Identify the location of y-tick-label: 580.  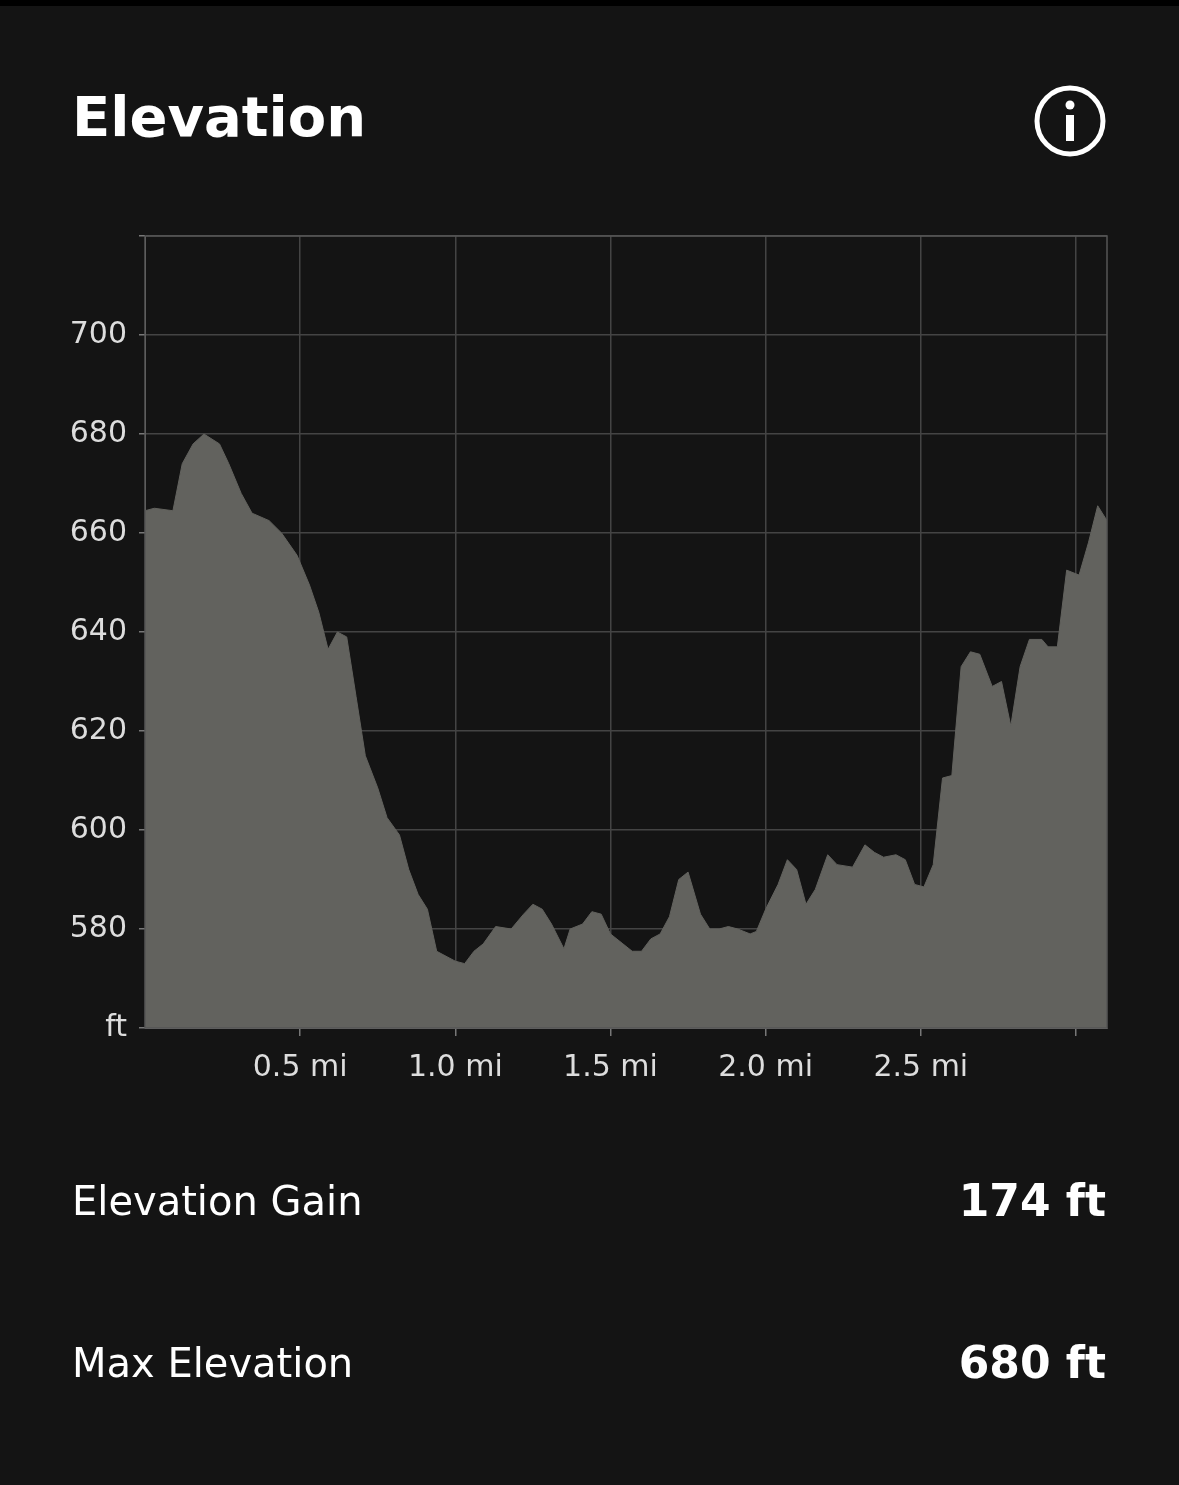
(98, 926).